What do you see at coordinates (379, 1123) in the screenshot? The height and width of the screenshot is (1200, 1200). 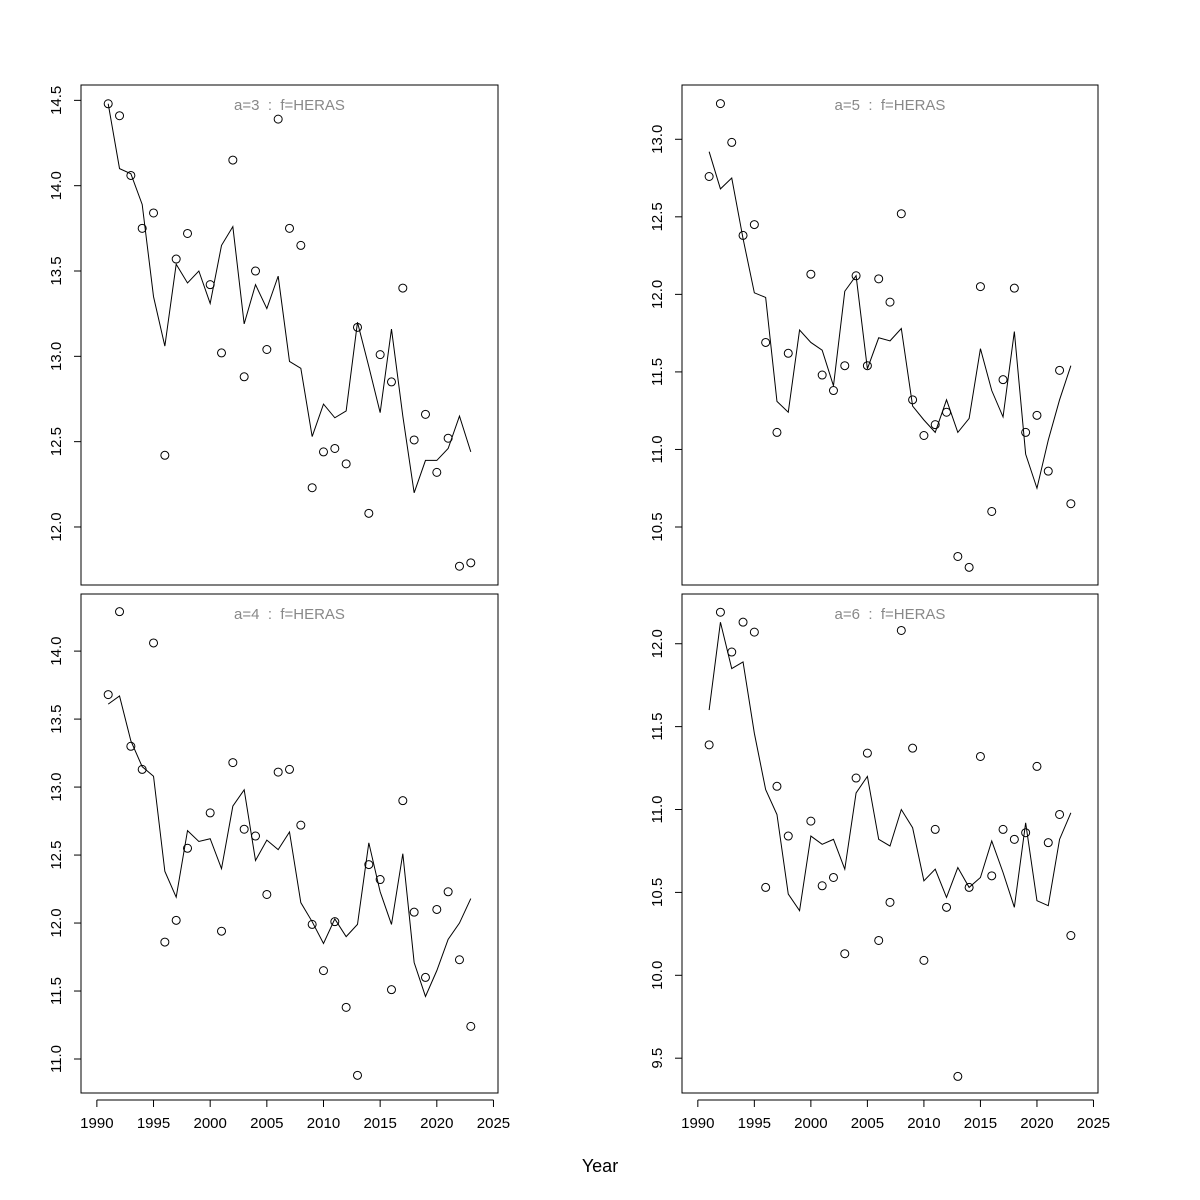 I see `x-tick-label: 2015` at bounding box center [379, 1123].